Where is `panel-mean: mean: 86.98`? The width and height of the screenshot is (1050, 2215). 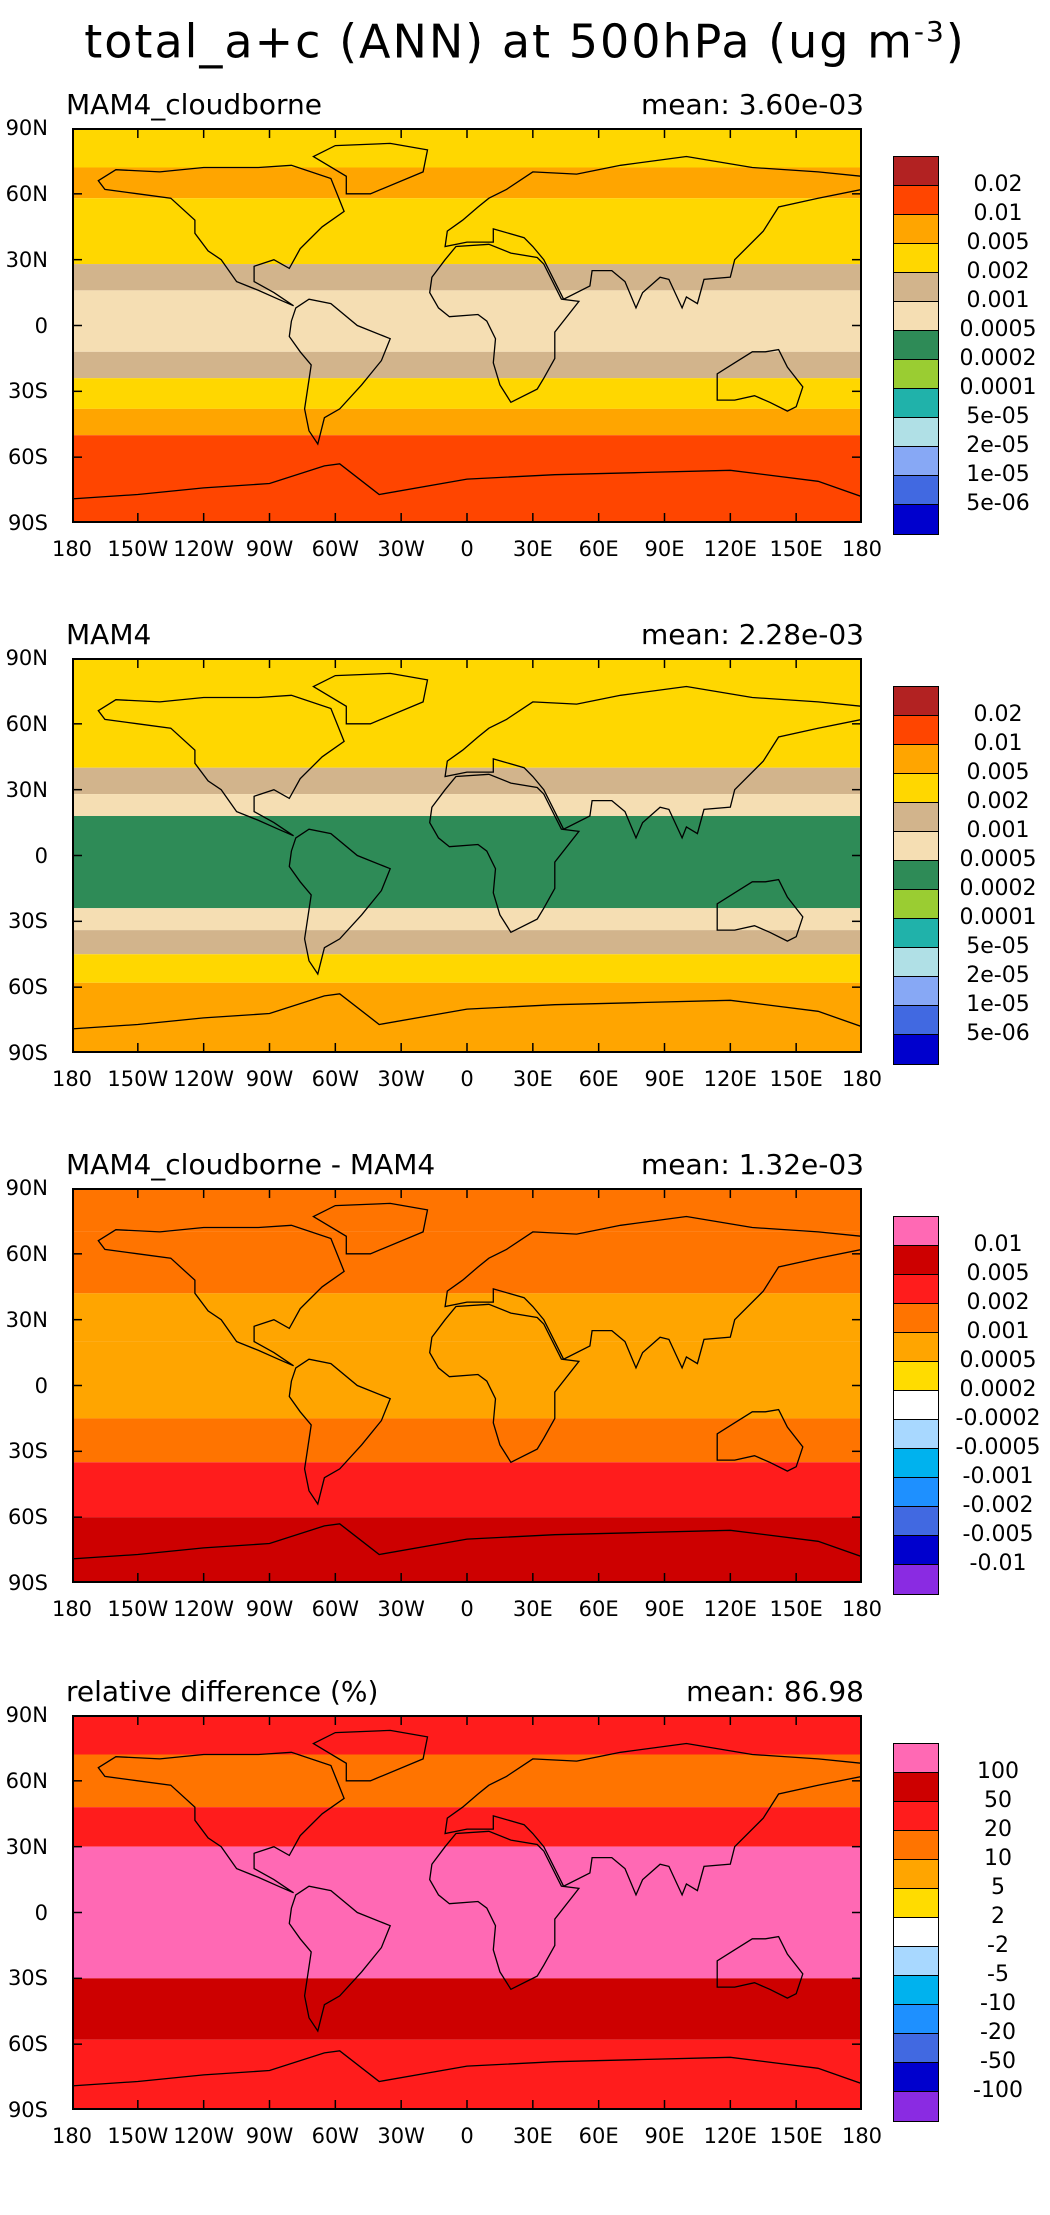 panel-mean: mean: 86.98 is located at coordinates (775, 1691).